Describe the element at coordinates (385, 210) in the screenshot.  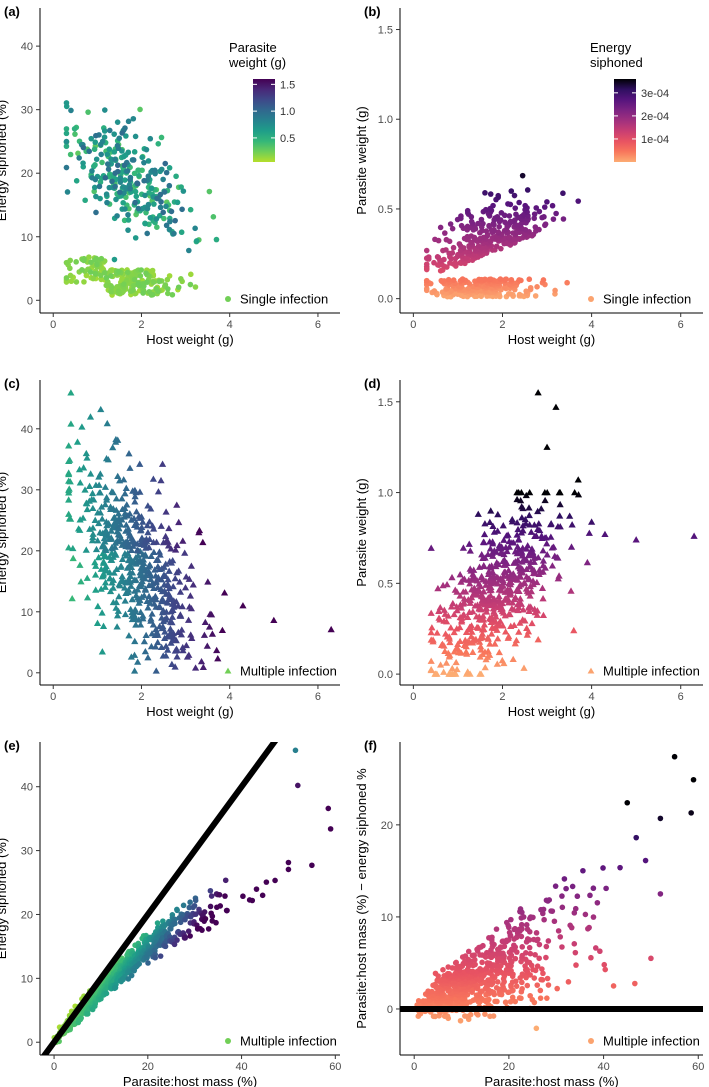
I see `y-tick-label: 0.5` at that location.